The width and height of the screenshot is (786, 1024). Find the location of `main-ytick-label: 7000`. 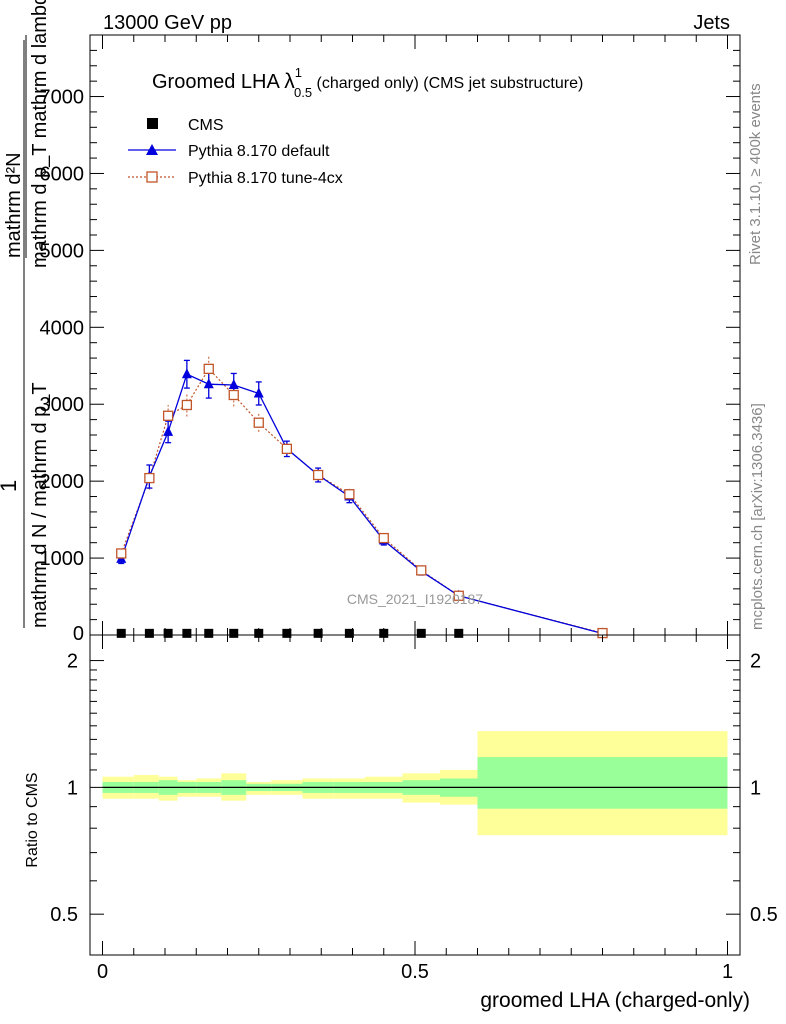

main-ytick-label: 7000 is located at coordinates (62, 98).